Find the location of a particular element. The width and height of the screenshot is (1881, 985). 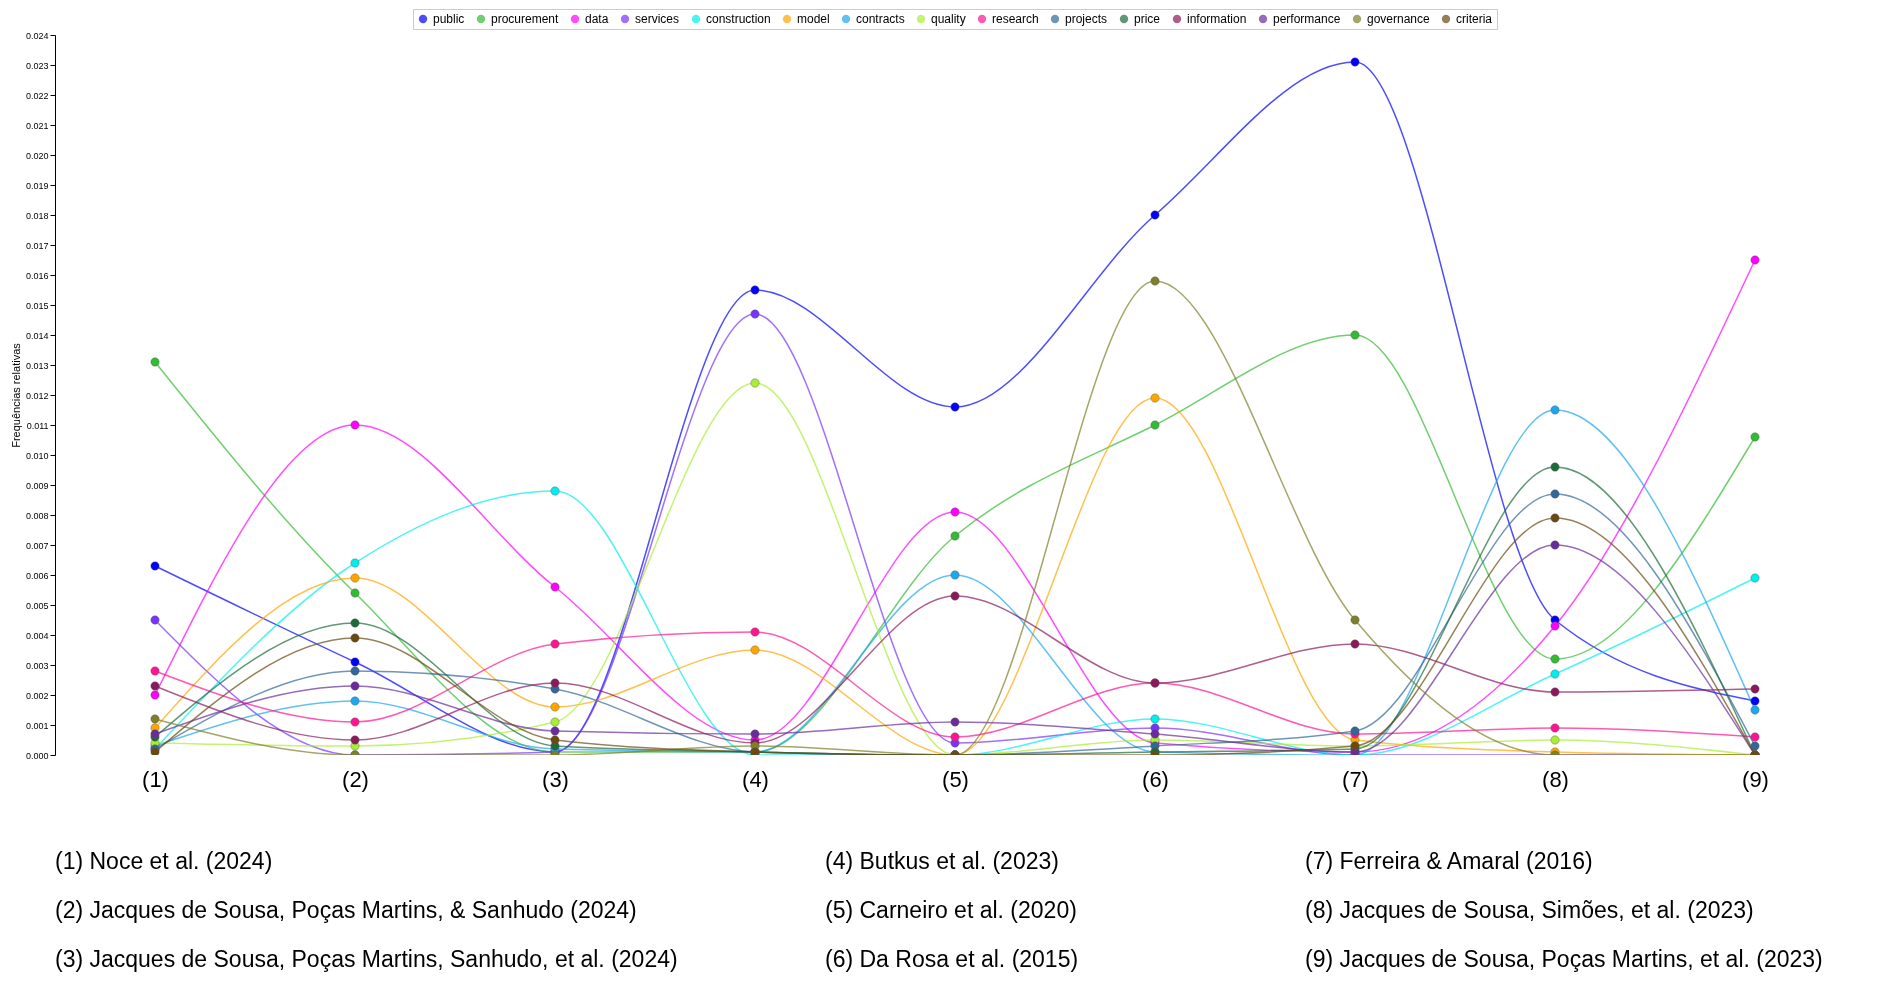

text: (9) Jacques de Sousa, Poças Martins, et al. (2023) is located at coordinates (1564, 960).